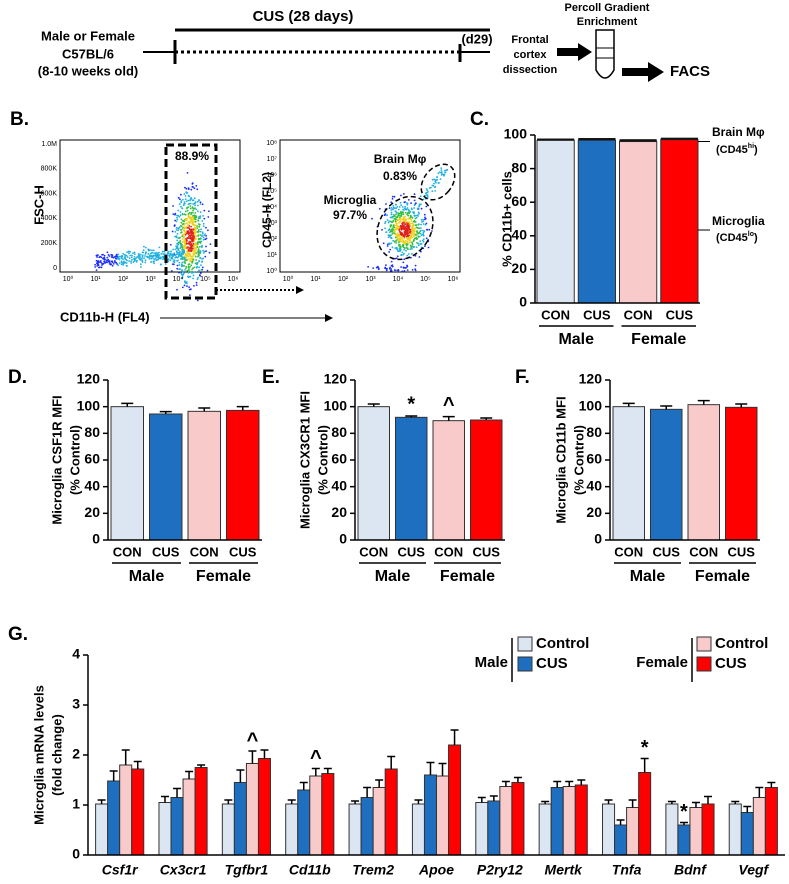 This screenshot has height=884, width=789. Describe the element at coordinates (316, 758) in the screenshot. I see `annotation: ^` at that location.